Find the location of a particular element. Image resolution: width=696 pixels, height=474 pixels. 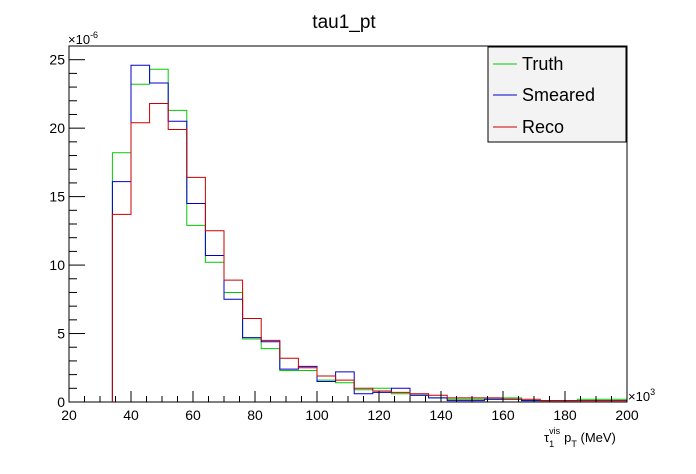

y-axis: 0 5 10 15 20 25 is located at coordinates (67, 227).